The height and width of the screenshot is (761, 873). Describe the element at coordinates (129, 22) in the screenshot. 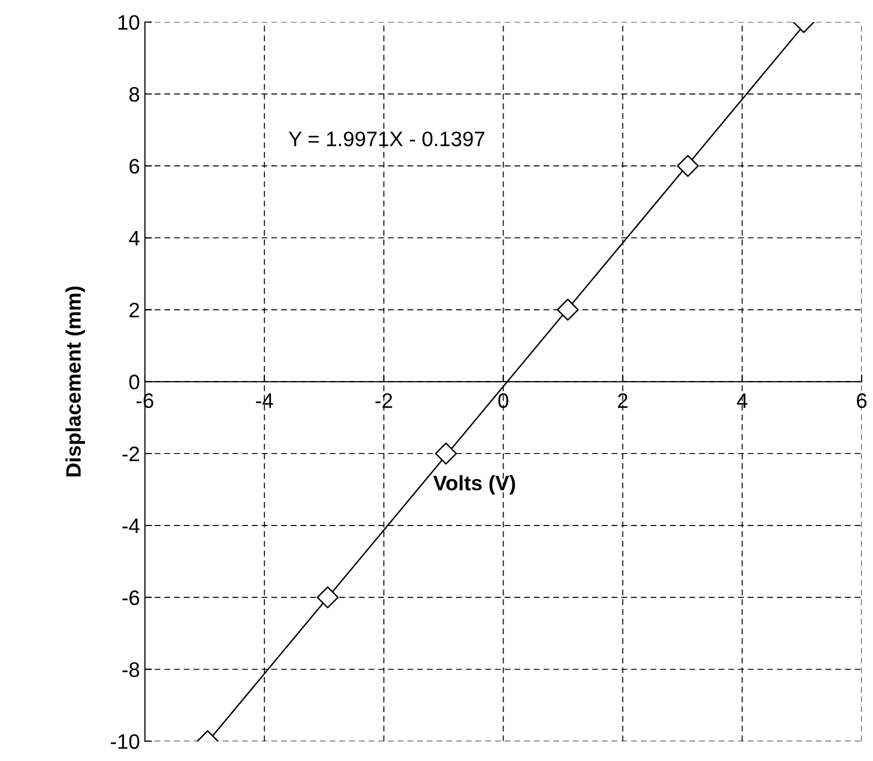

I see `y-tick-label: 10` at that location.